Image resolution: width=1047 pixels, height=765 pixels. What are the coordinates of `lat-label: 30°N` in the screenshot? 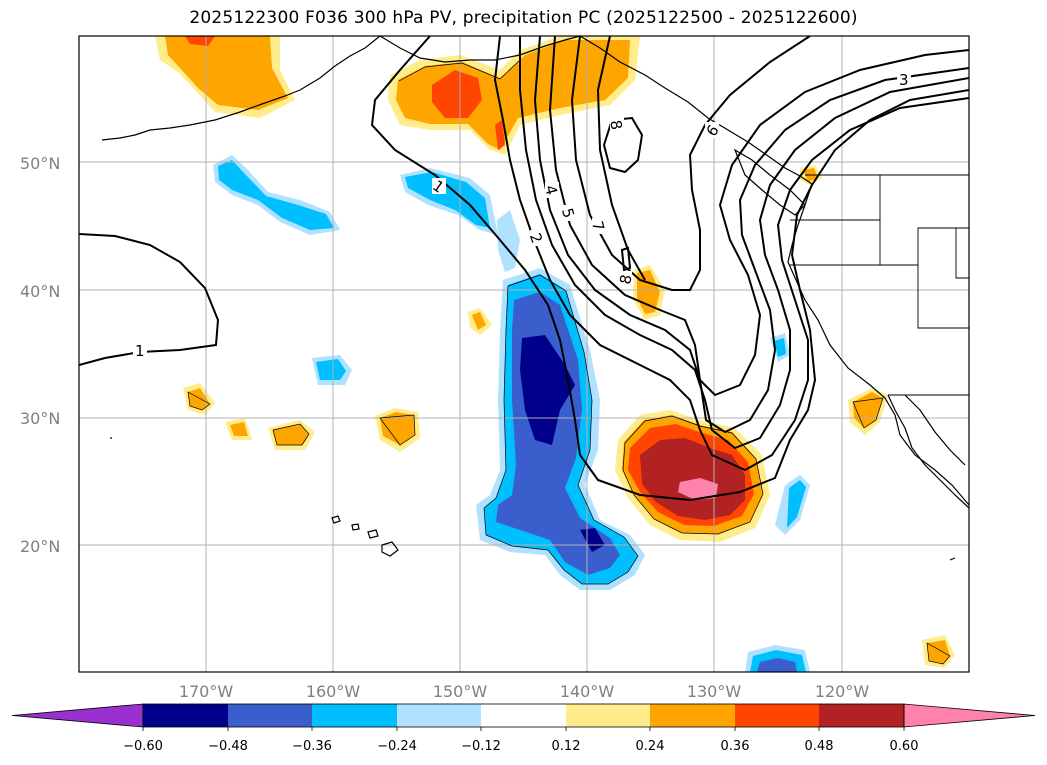 It's located at (40, 418).